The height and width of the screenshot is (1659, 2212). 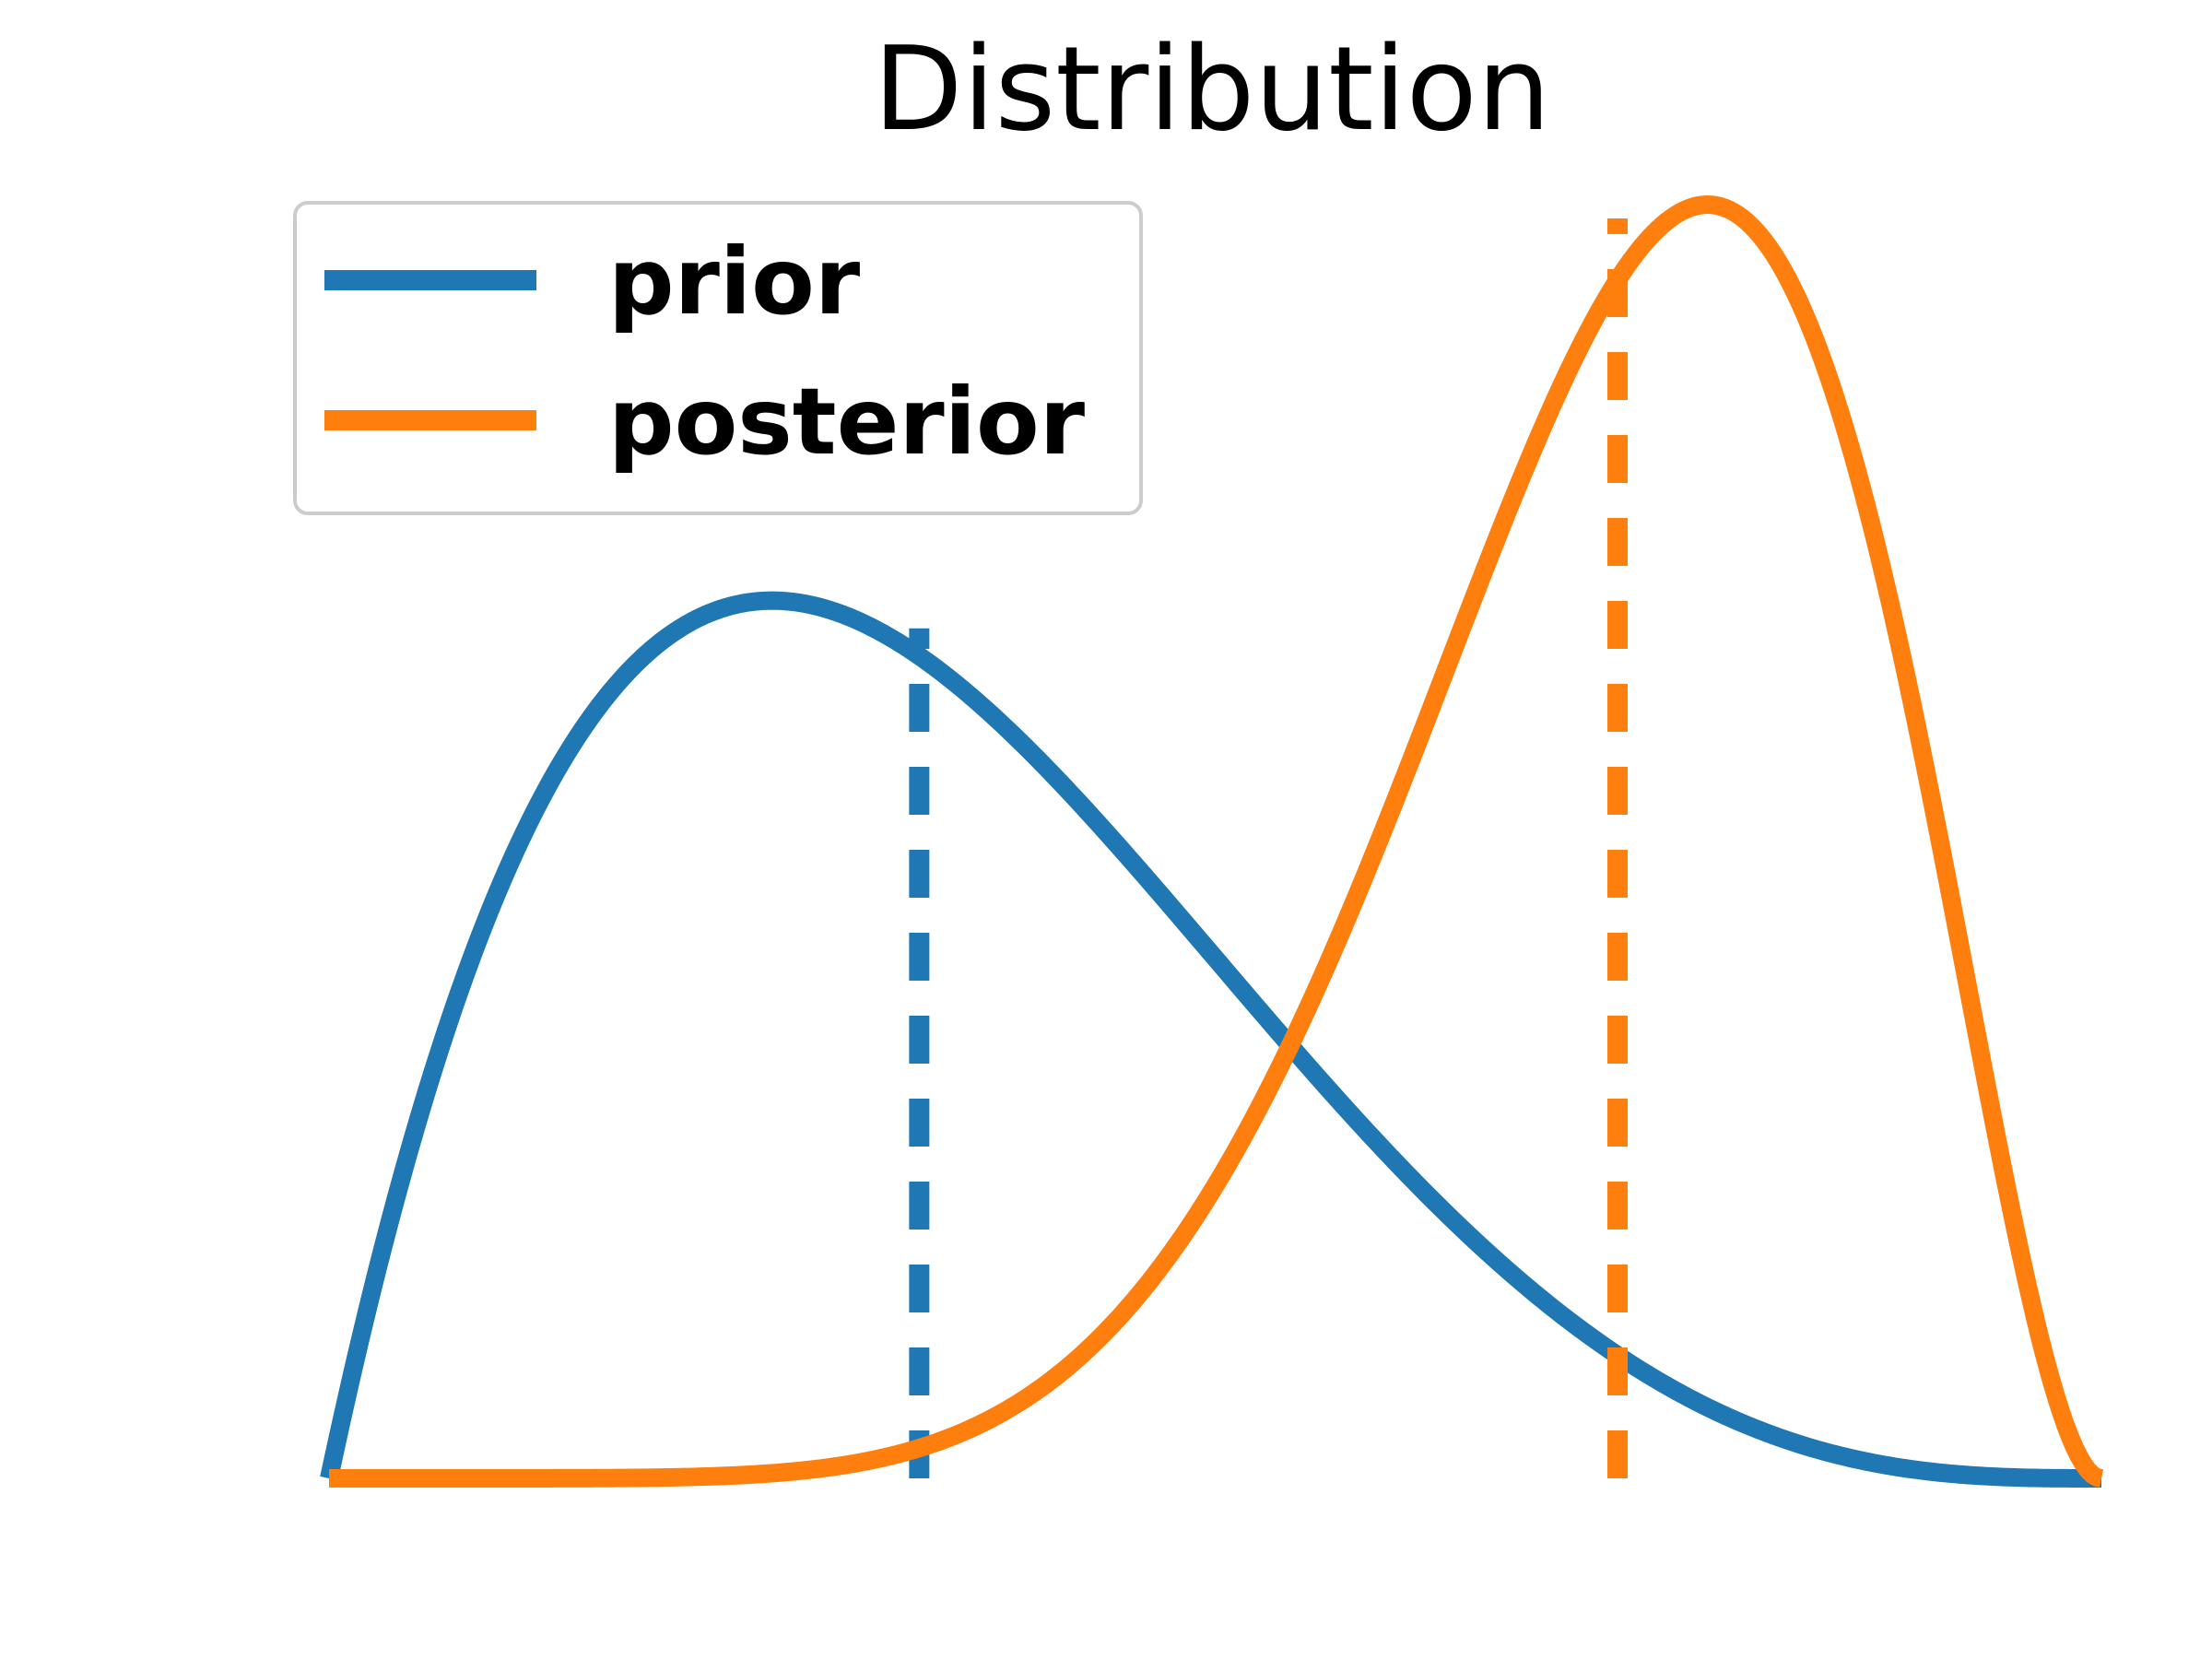 What do you see at coordinates (718, 358) in the screenshot?
I see `legend: prior posterior` at bounding box center [718, 358].